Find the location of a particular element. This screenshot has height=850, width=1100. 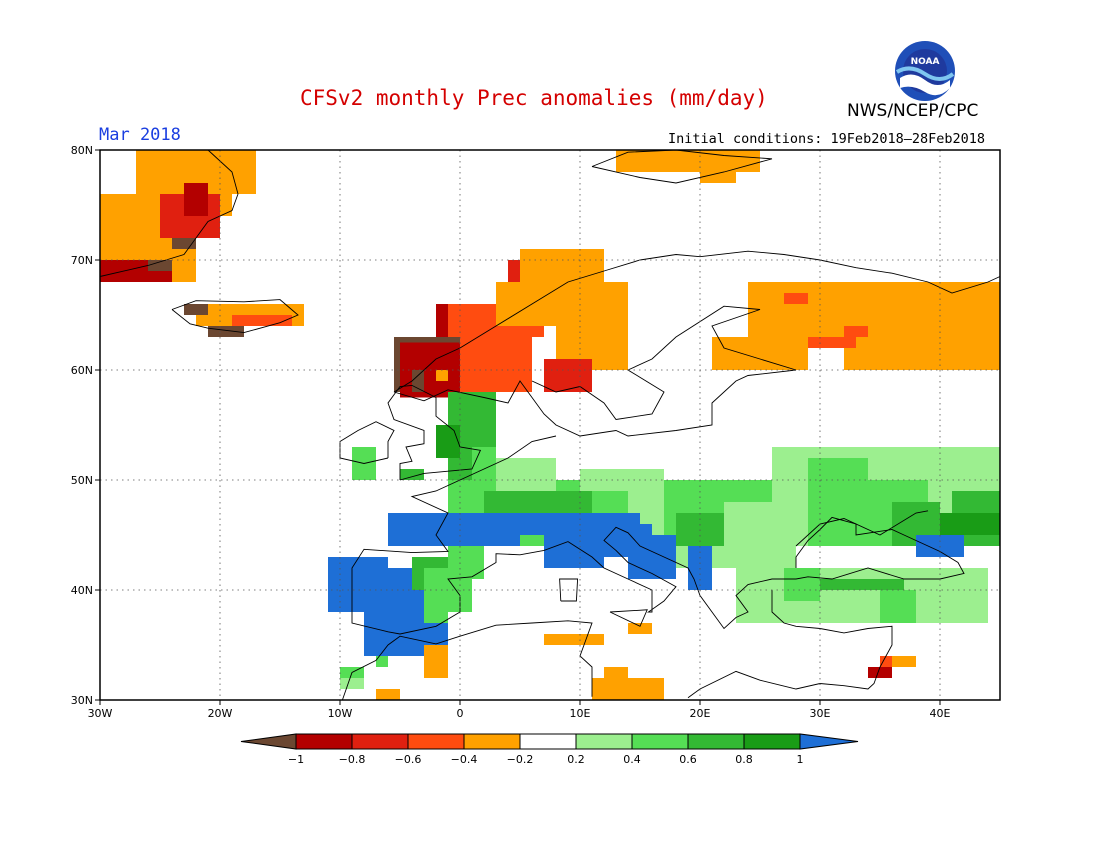

lat-tick-label: 30N is located at coordinates (82, 700).